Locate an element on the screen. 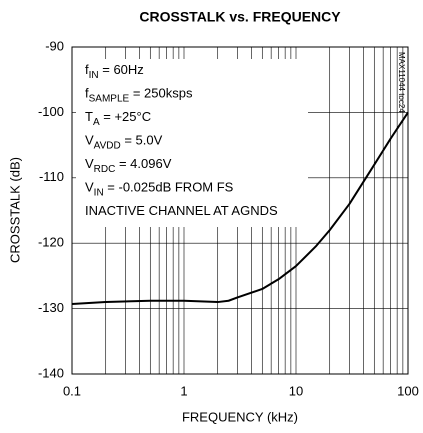 The height and width of the screenshot is (433, 423). x-tick-label: 10 is located at coordinates (296, 390).